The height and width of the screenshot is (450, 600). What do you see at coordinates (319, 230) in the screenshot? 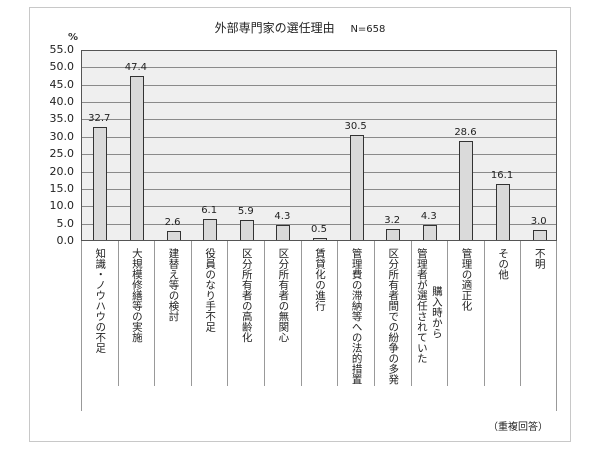
I see `bar-value-label: 0.5` at bounding box center [319, 230].